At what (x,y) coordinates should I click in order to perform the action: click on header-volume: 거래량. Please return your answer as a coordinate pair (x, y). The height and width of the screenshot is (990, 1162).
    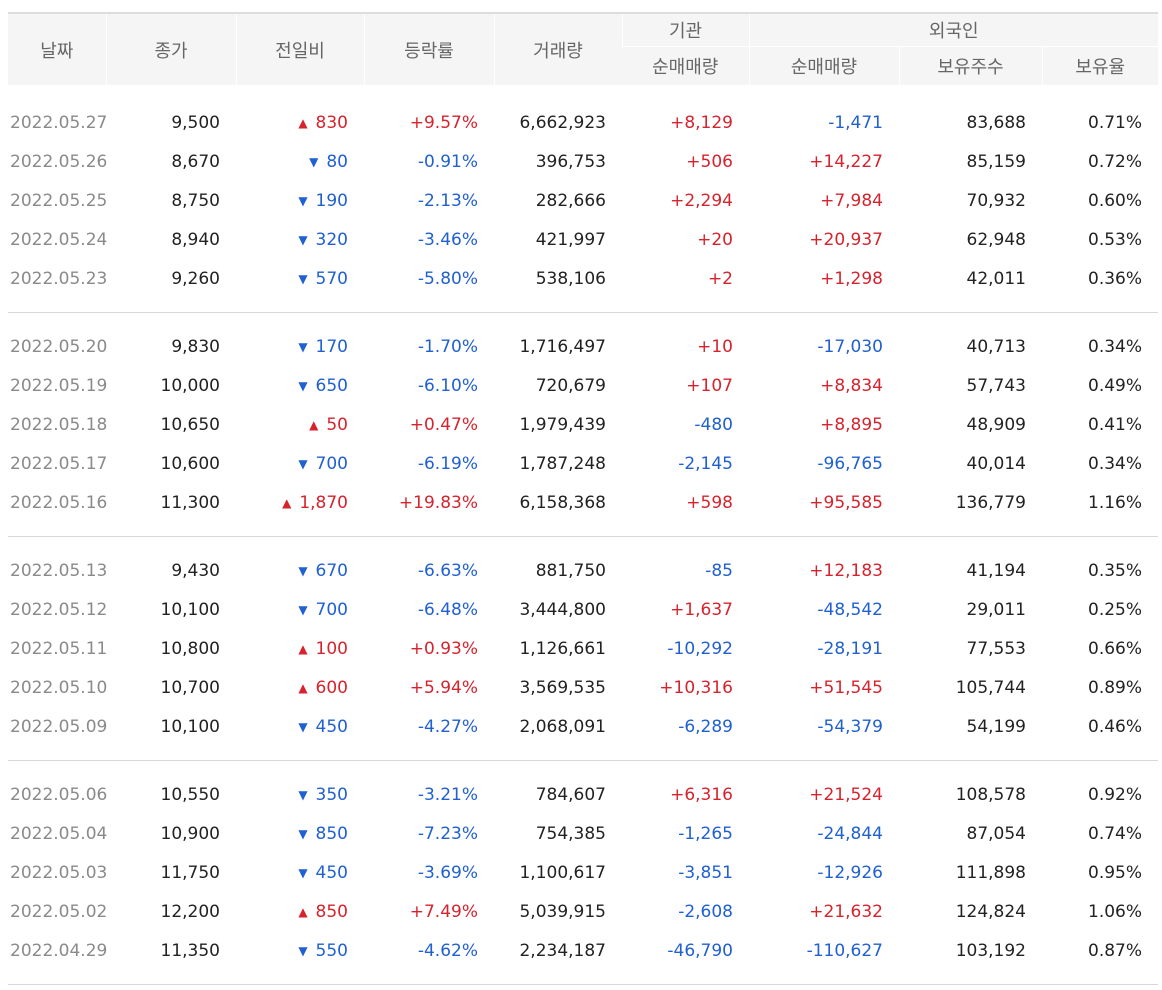
    Looking at the image, I should click on (557, 48).